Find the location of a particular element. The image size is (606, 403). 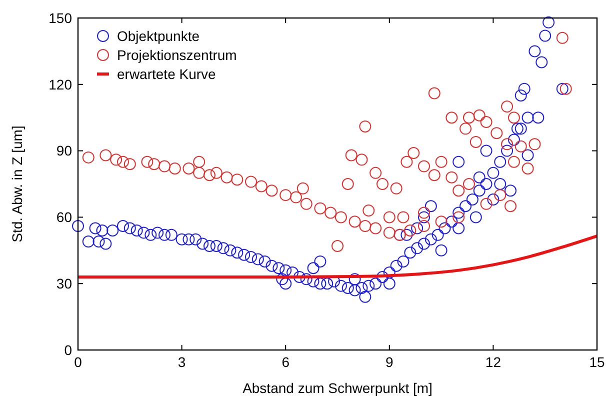

x-tick-label: 9 is located at coordinates (390, 362).